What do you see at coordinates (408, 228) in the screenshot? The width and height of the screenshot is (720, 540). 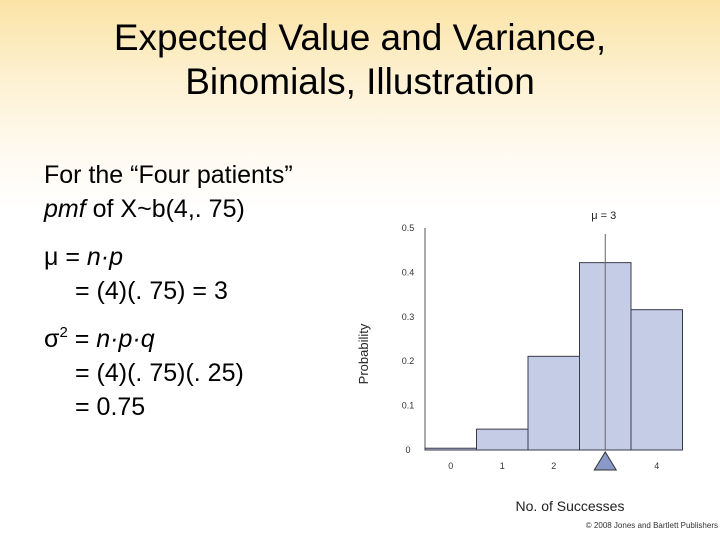 I see `y-tick-label: 0.5` at bounding box center [408, 228].